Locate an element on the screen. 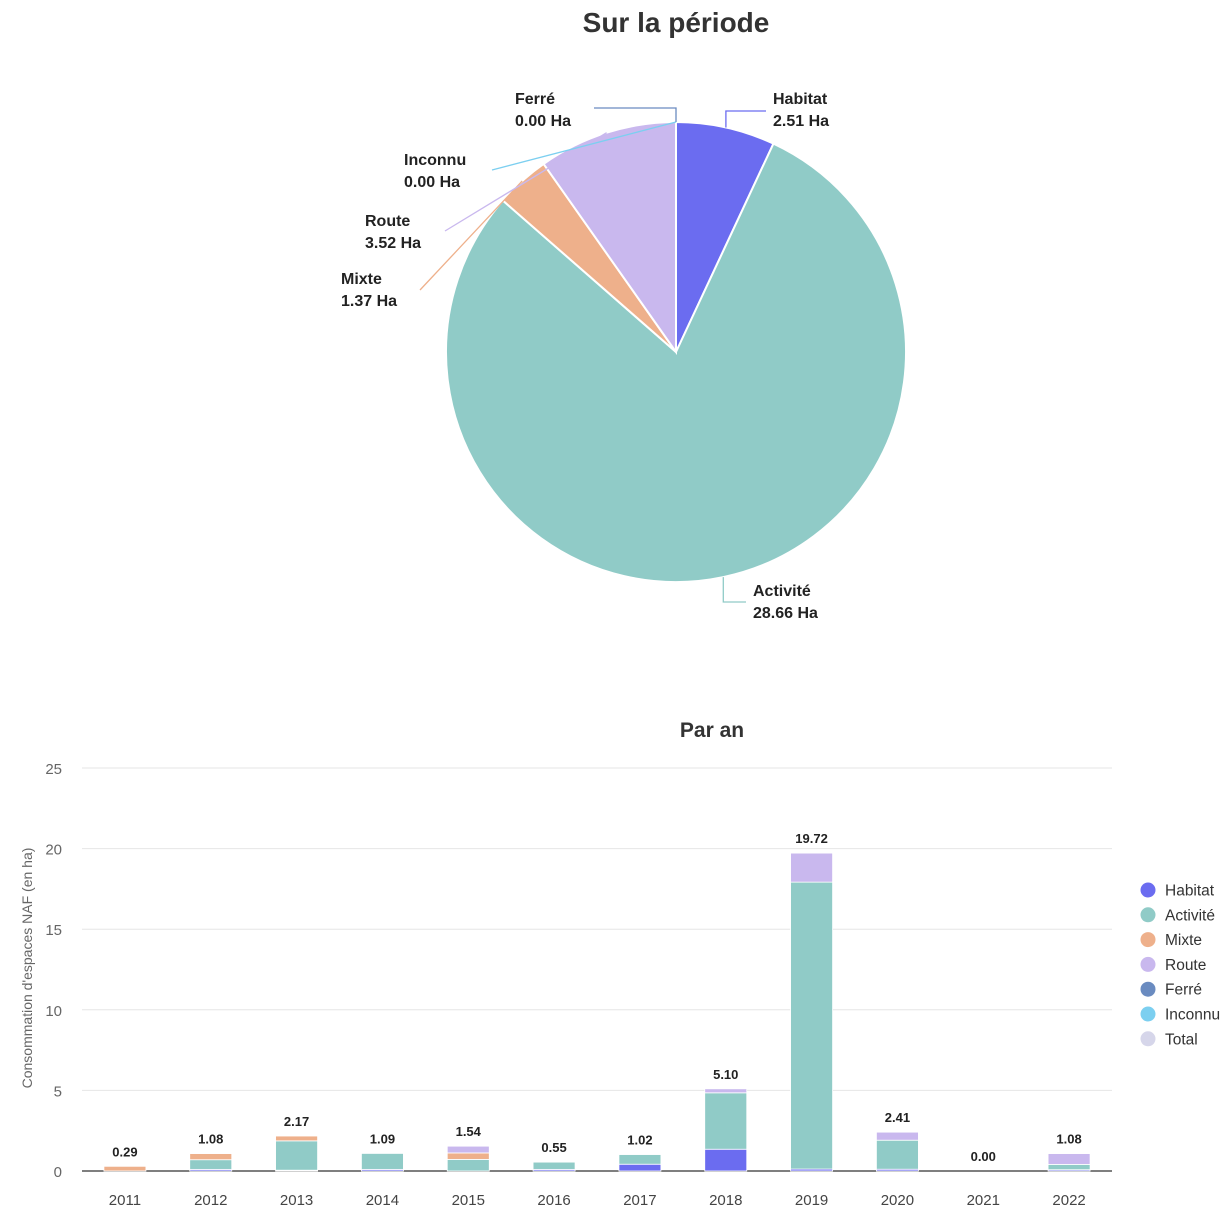  bar-2013-mixte is located at coordinates (296, 1138).